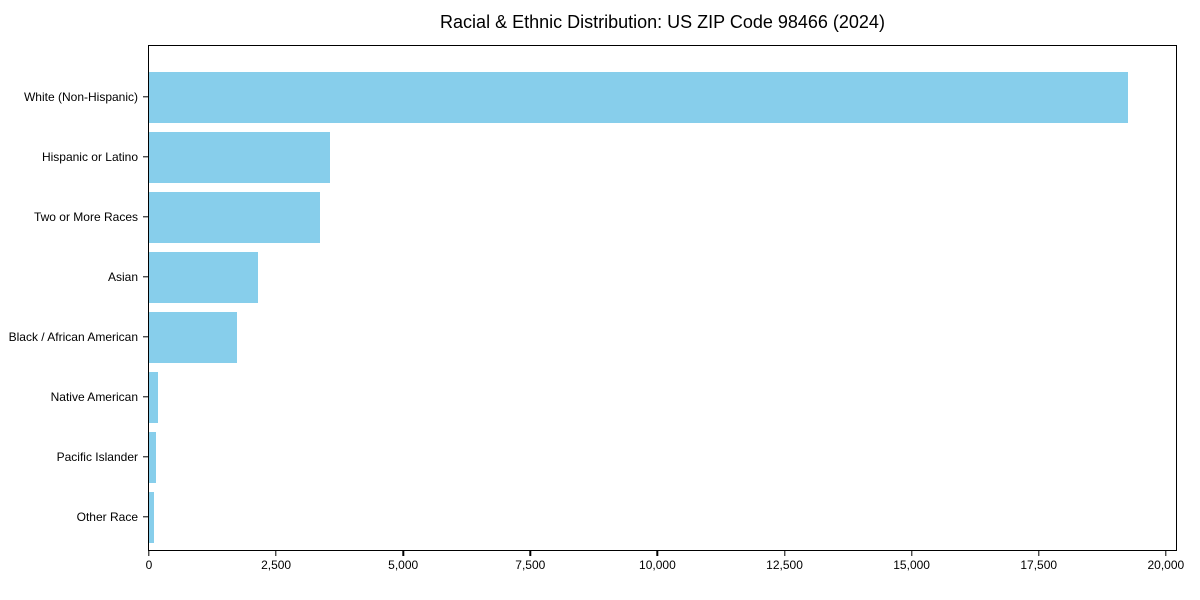 This screenshot has height=600, width=1200. What do you see at coordinates (638, 97) in the screenshot?
I see `bar-white-non-hispanic` at bounding box center [638, 97].